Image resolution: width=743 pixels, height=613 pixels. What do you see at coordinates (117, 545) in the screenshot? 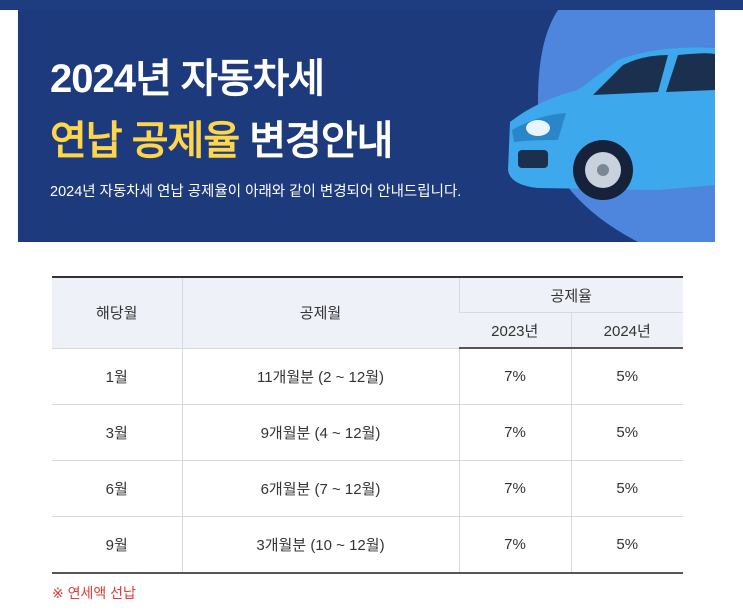
I see `table-cell: 9월` at bounding box center [117, 545].